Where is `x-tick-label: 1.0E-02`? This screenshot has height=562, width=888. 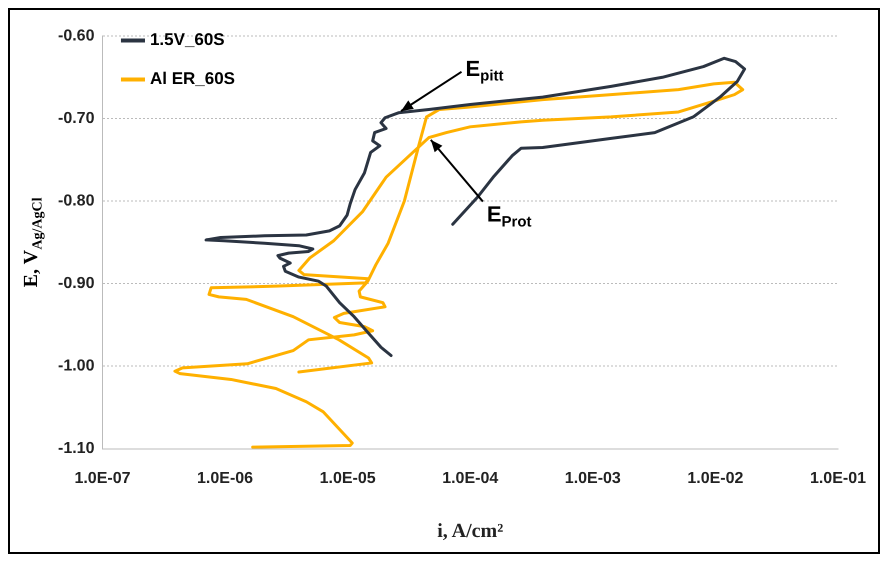
x-tick-label: 1.0E-02 is located at coordinates (715, 478).